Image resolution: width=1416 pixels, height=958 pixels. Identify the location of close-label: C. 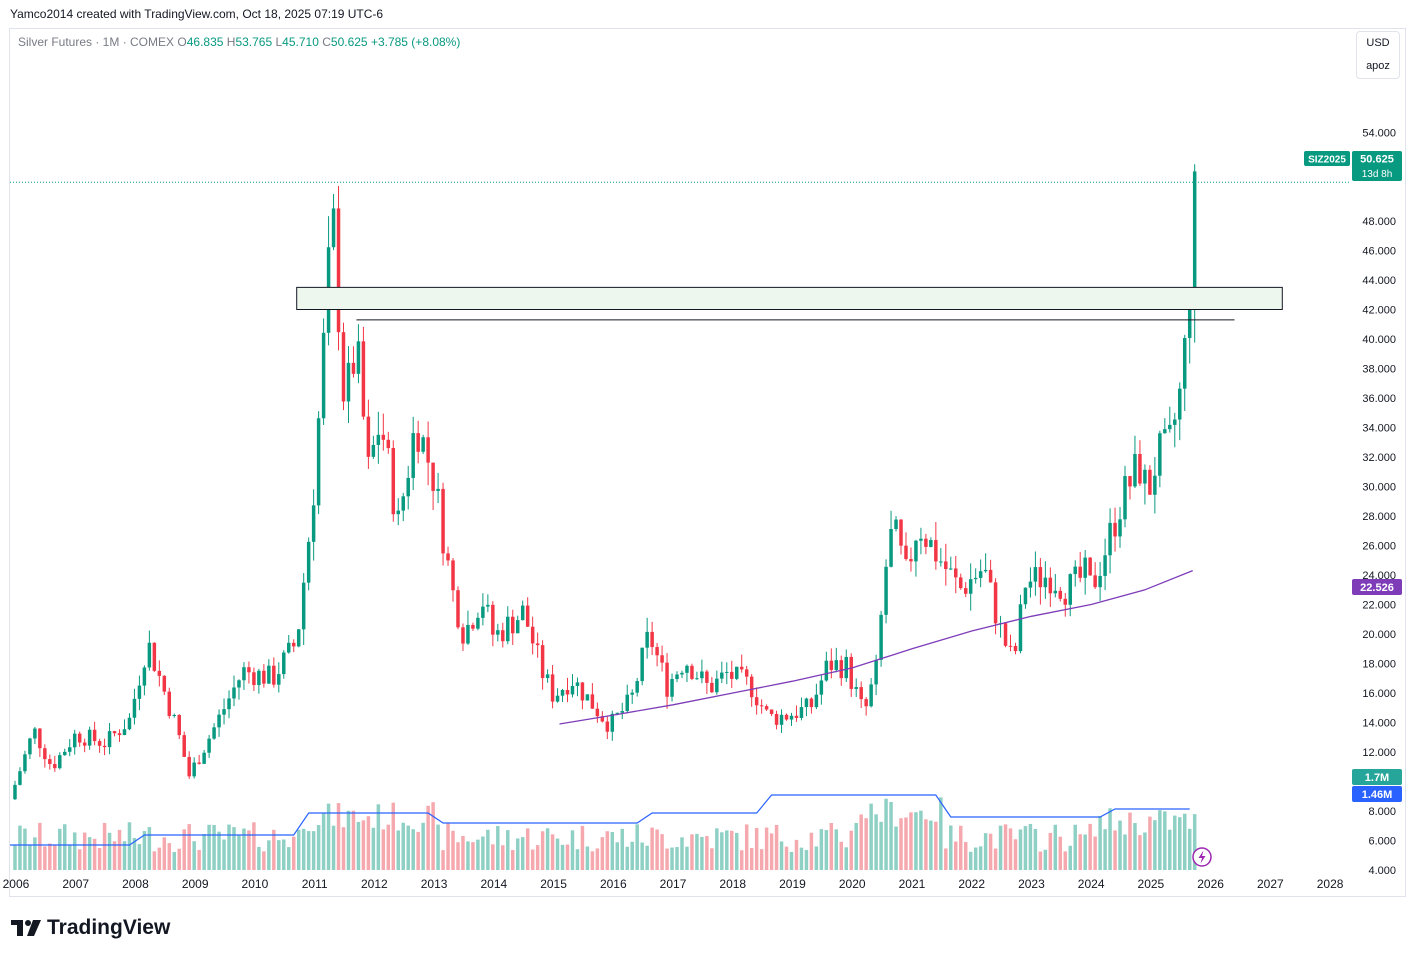
(326, 42).